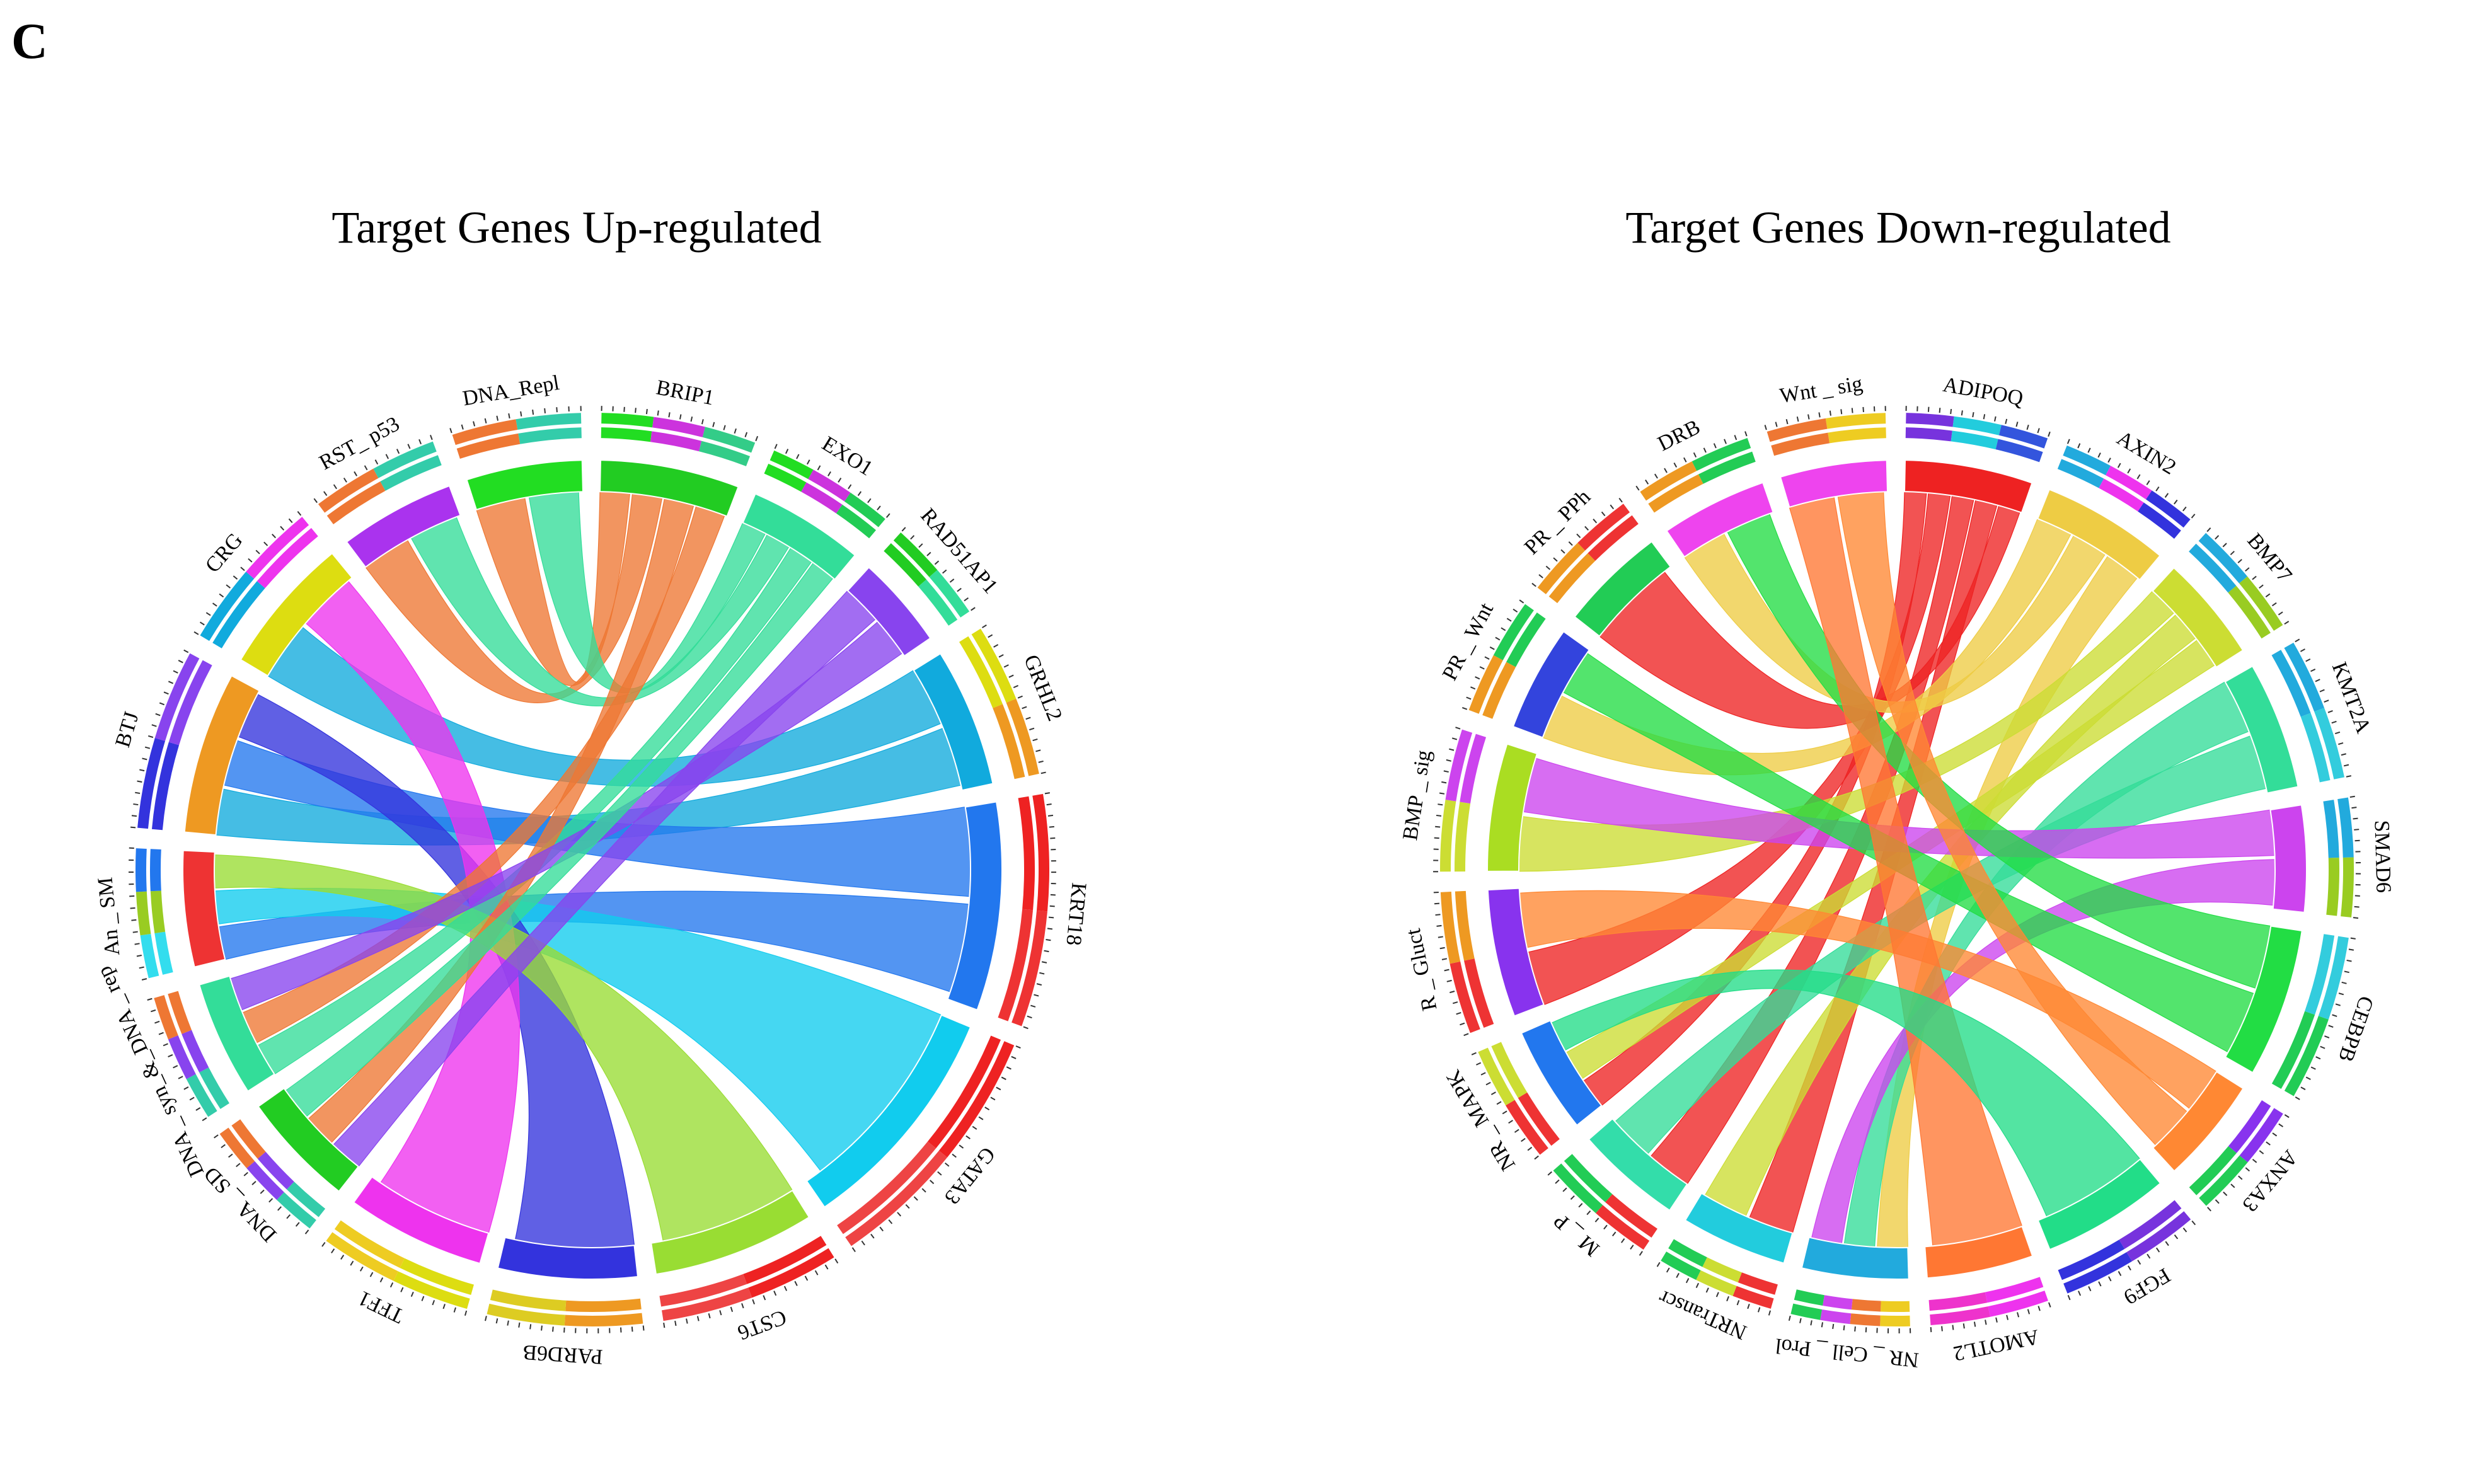 The width and height of the screenshot is (2478, 1484). Describe the element at coordinates (2351, 698) in the screenshot. I see `segment-label-kmt2a: KMT2A` at that location.